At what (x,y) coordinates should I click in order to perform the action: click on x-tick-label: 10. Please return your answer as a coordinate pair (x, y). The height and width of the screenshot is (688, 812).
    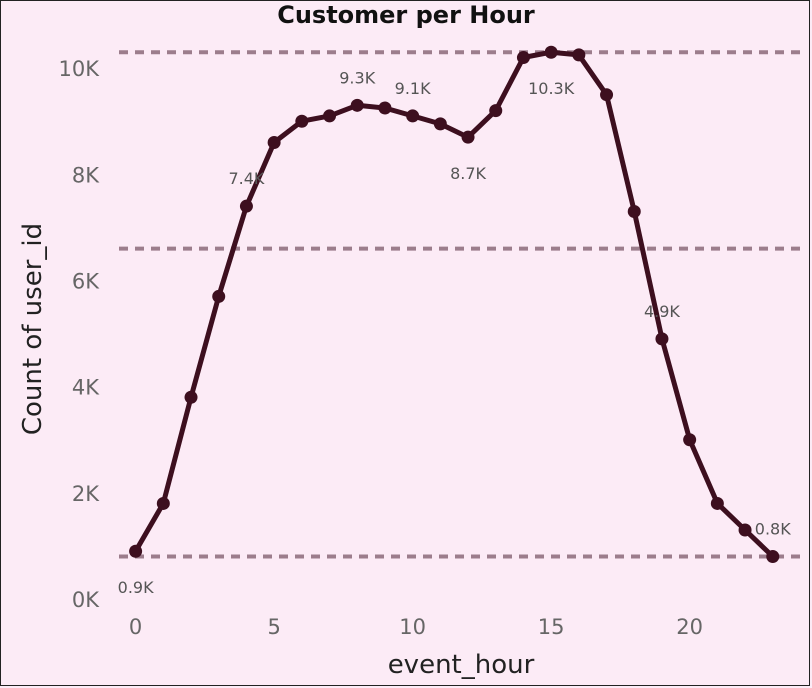
    Looking at the image, I should click on (412, 627).